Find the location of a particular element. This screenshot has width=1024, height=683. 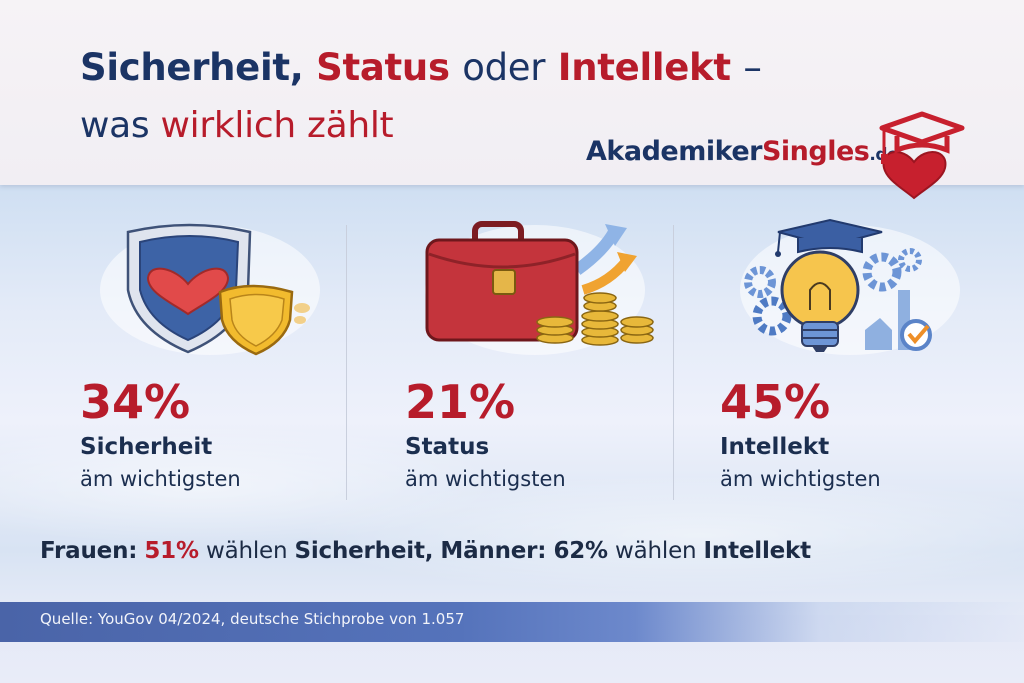

stat-percent: 21% is located at coordinates (460, 402).